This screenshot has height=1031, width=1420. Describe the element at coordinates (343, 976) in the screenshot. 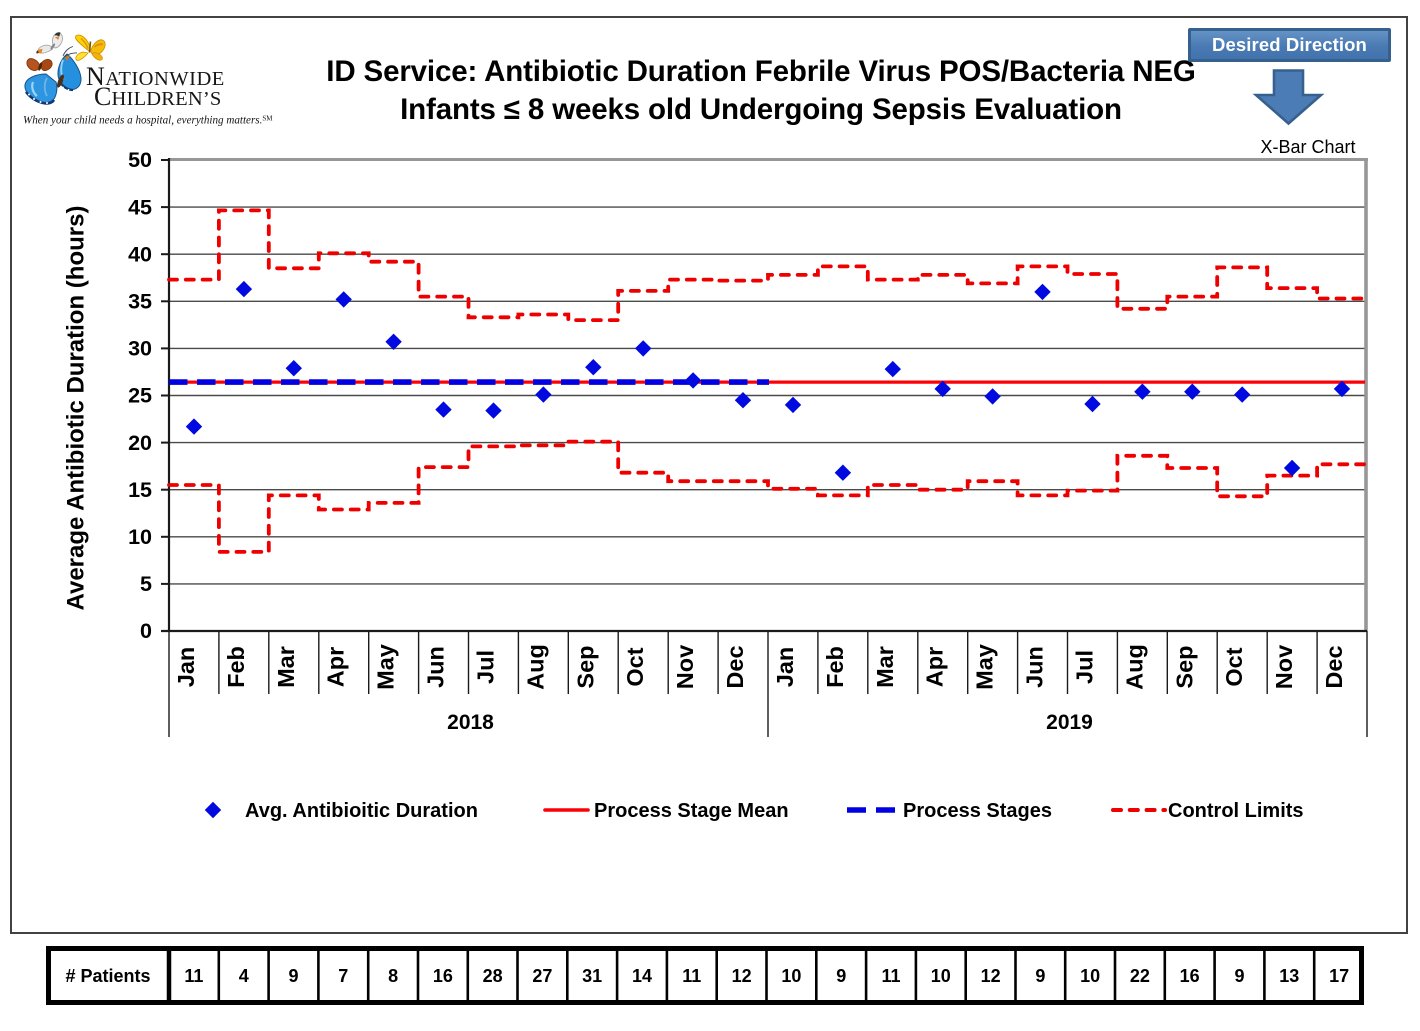

I see `svg-text: 7` at that location.